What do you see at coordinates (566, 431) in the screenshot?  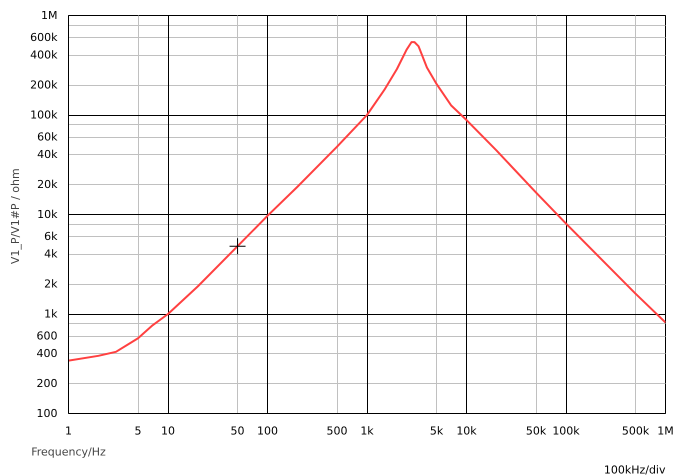 I see `x-tick-label: 100k` at bounding box center [566, 431].